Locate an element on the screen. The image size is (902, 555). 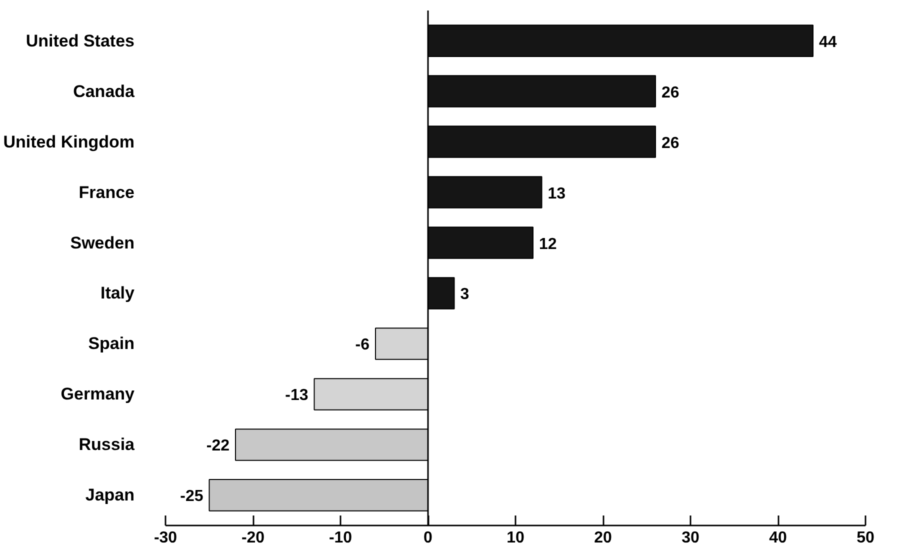
data-label: -6 is located at coordinates (362, 345).